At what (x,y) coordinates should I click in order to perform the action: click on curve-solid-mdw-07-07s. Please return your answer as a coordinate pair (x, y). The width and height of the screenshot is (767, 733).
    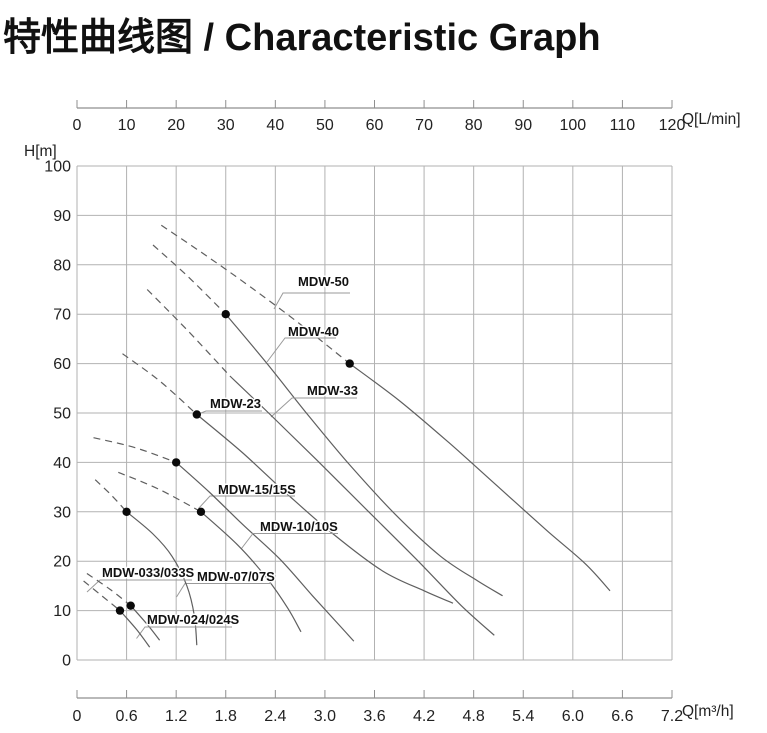
    Looking at the image, I should click on (162, 578).